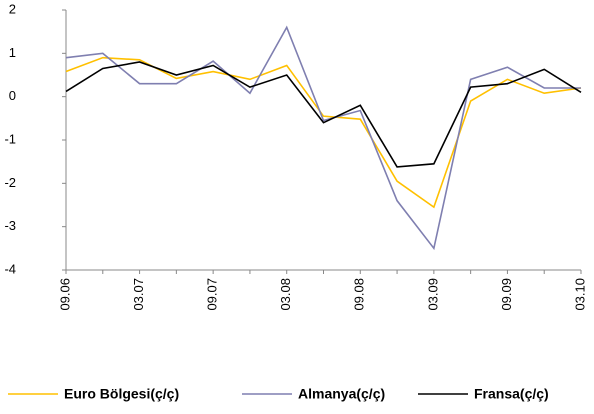  Describe the element at coordinates (12, 8) in the screenshot. I see `y-tick-label: 2` at that location.